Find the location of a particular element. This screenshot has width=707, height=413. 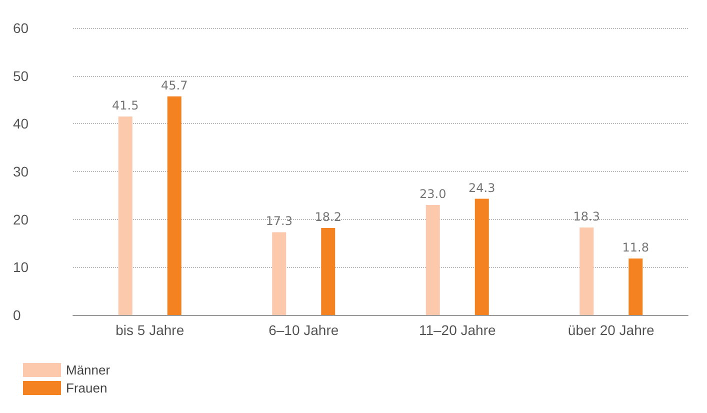

x-tick-label: bis 5 Jahre is located at coordinates (150, 330).